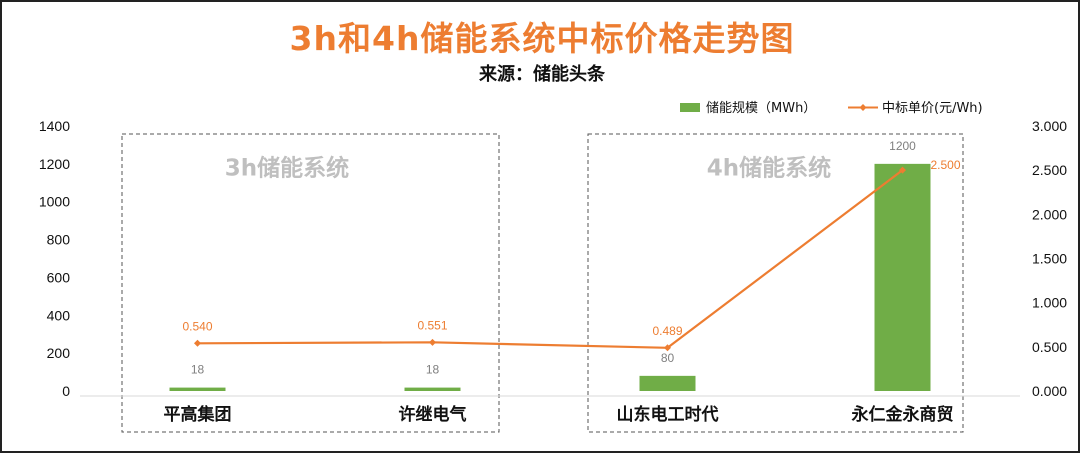 This screenshot has height=453, width=1080. What do you see at coordinates (690, 107) in the screenshot?
I see `legend-bar-swatch` at bounding box center [690, 107].